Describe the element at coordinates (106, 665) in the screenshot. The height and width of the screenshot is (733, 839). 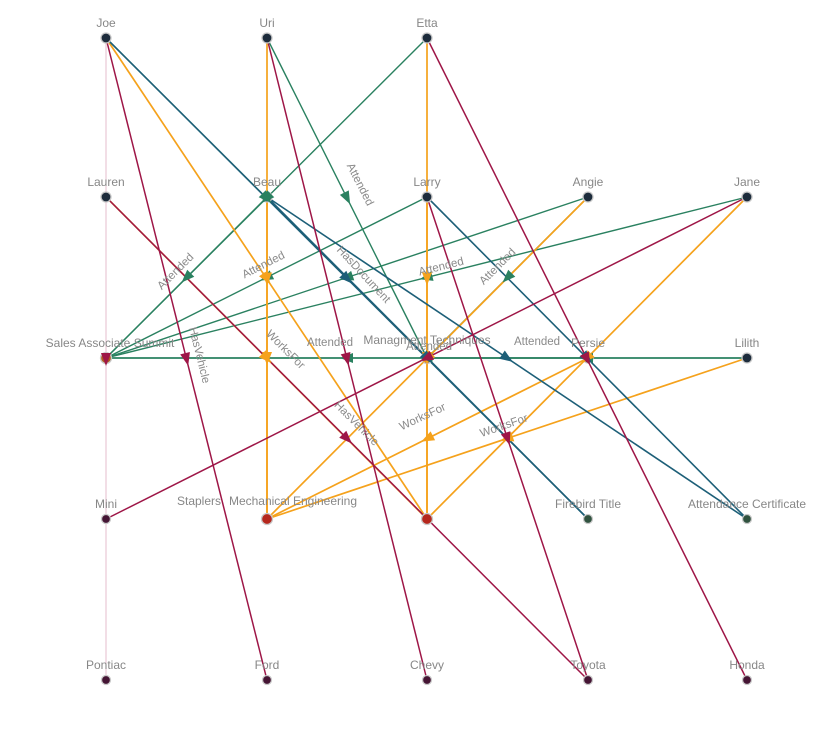
I see `node-label-pontiac: Pontiac` at that location.